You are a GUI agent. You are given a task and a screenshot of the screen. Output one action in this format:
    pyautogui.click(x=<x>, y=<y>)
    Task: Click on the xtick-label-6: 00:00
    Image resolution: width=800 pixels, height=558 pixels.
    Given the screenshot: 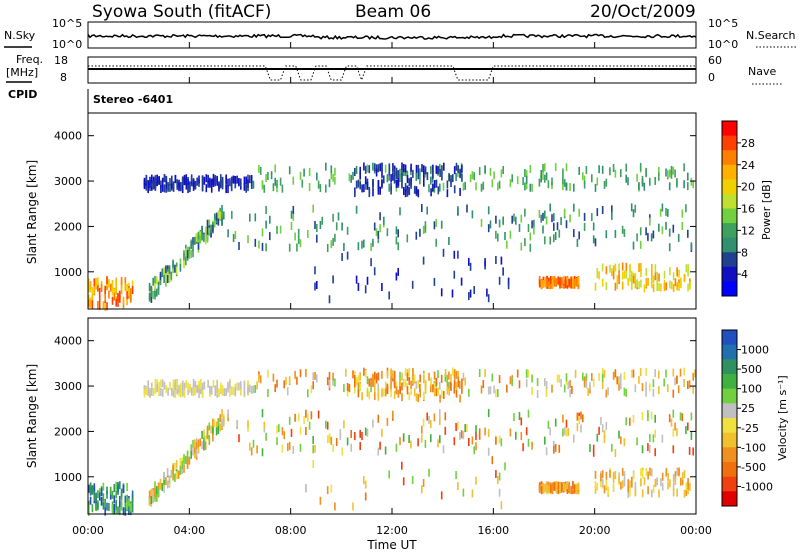 What is the action you would take?
    pyautogui.click(x=696, y=530)
    